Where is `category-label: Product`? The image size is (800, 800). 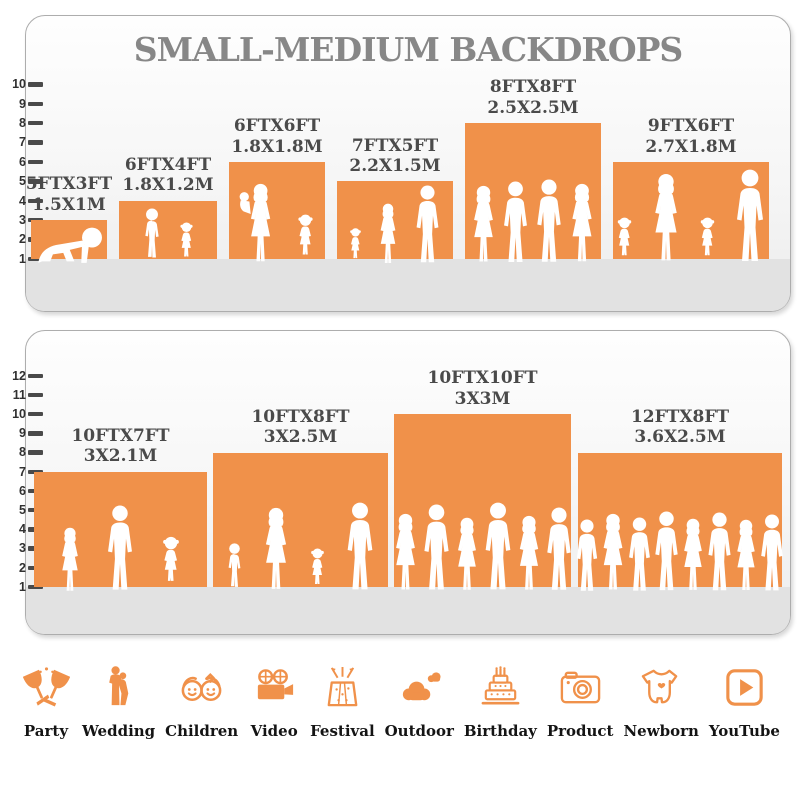 category-label: Product is located at coordinates (580, 731).